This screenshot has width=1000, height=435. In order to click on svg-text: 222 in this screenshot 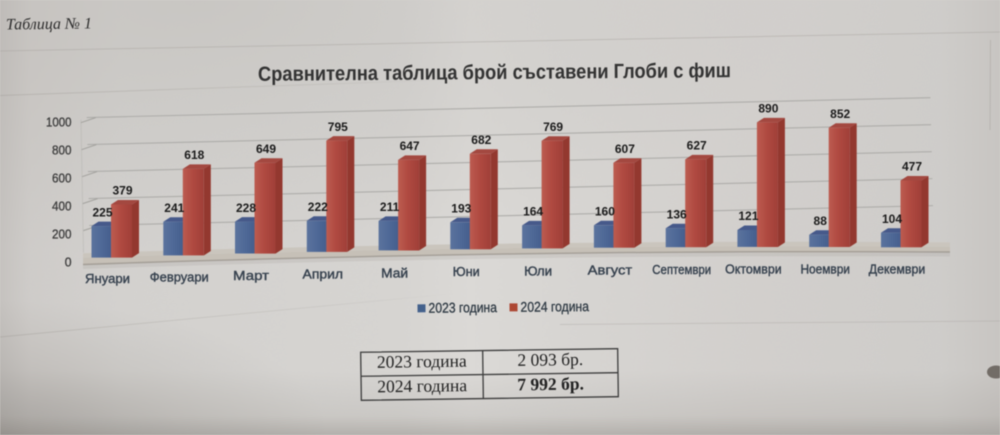, I will do `click(318, 207)`.